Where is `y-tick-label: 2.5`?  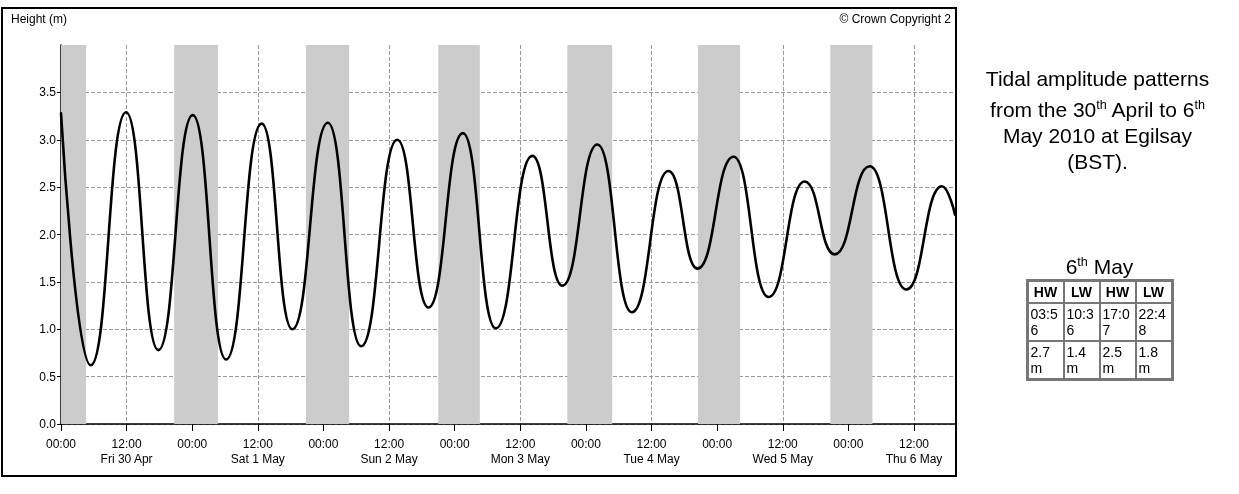
y-tick-label: 2.5 is located at coordinates (48, 187).